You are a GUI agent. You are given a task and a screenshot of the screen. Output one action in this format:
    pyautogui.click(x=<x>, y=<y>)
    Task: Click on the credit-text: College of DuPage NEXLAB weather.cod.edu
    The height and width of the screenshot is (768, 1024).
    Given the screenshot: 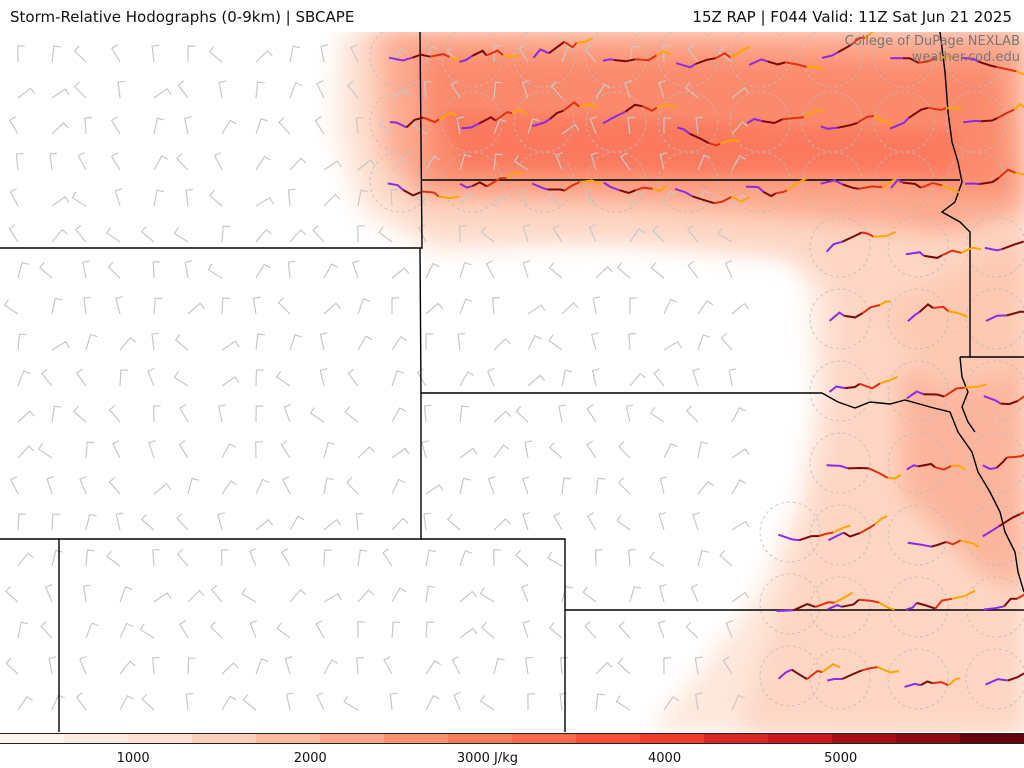 What is the action you would take?
    pyautogui.click(x=932, y=50)
    